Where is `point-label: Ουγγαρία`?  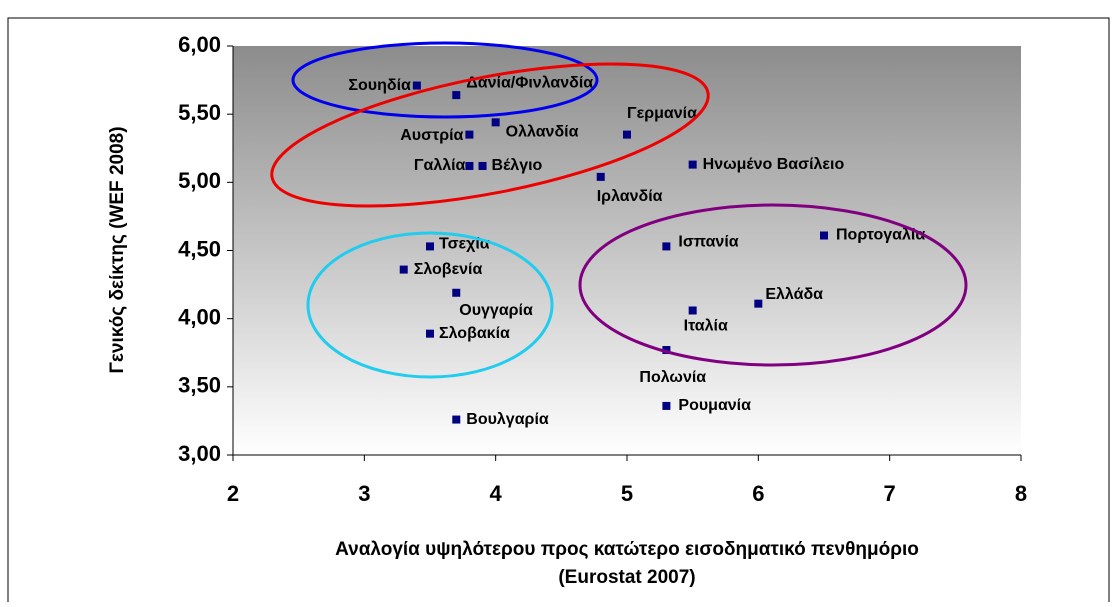 point-label: Ουγγαρία is located at coordinates (496, 310).